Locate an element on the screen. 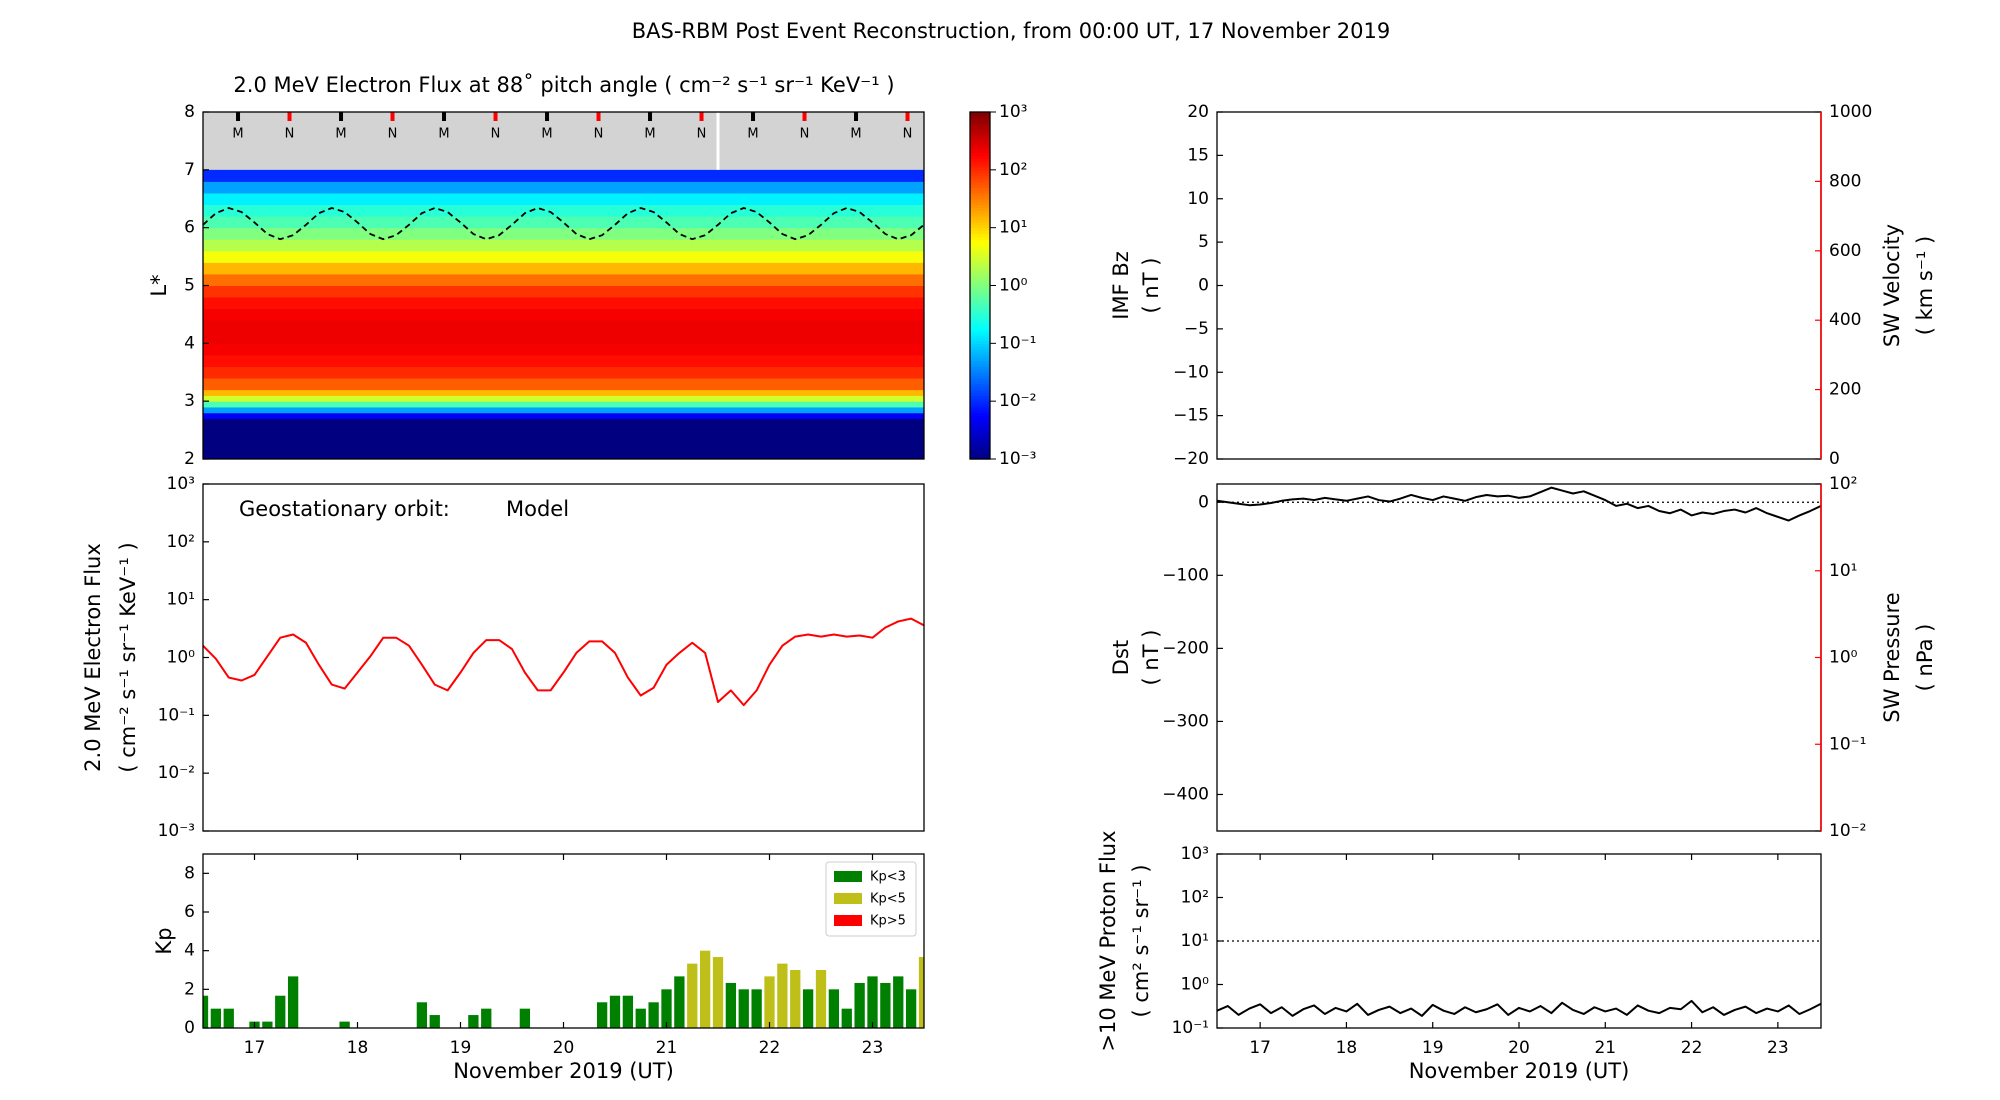  y-tick-label: 10⁻³ is located at coordinates (176, 831).